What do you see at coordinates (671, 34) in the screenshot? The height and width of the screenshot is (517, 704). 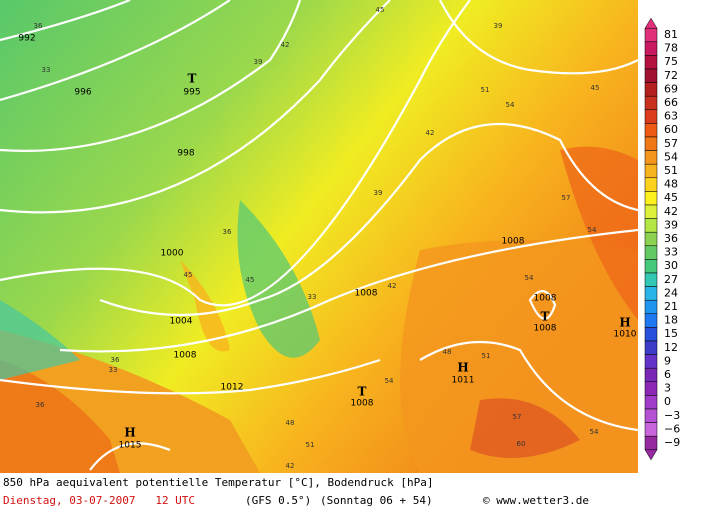 I see `colorbar-label: 81` at bounding box center [671, 34].